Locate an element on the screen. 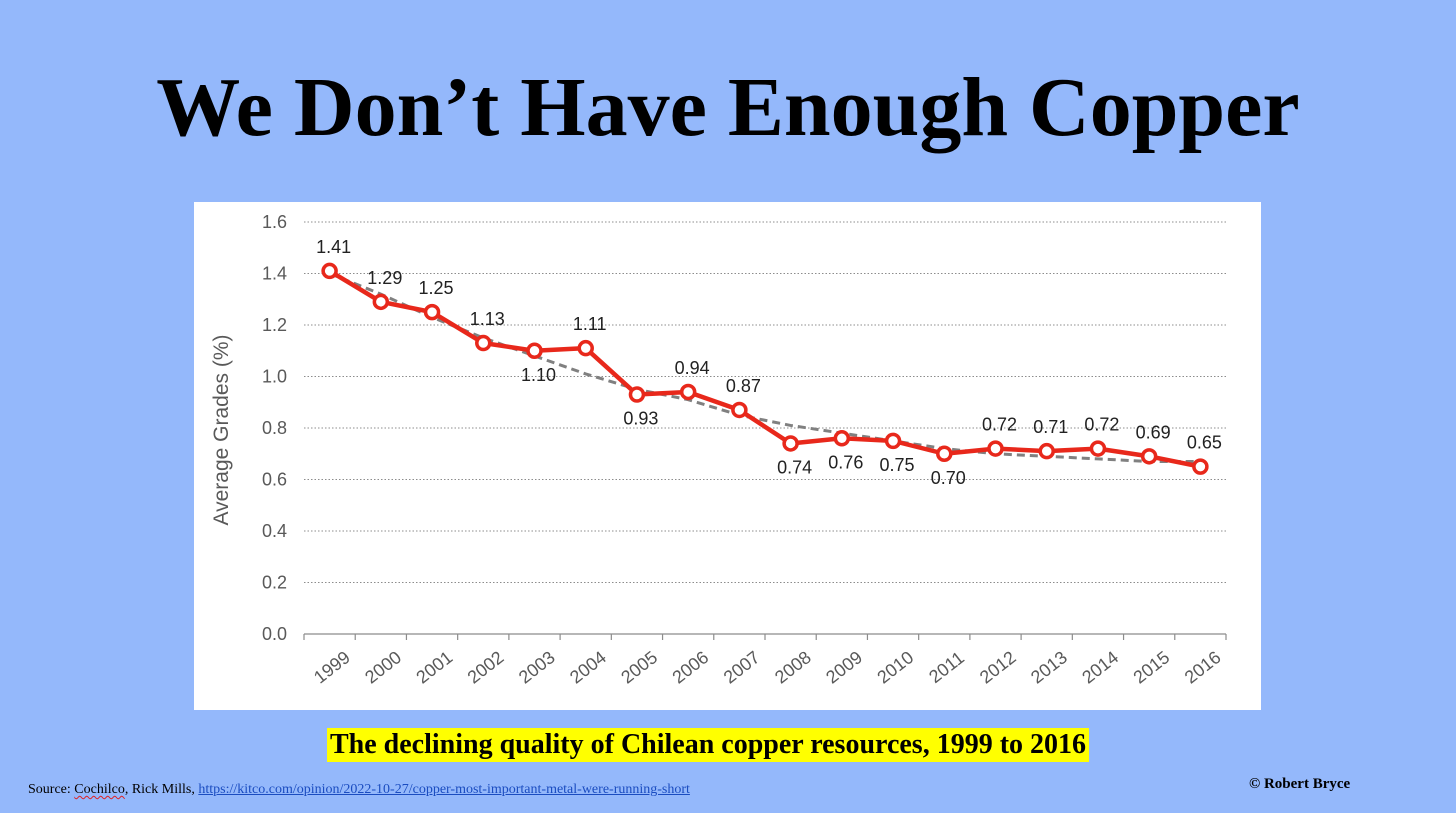  data-label: 0.71 is located at coordinates (1050, 427).